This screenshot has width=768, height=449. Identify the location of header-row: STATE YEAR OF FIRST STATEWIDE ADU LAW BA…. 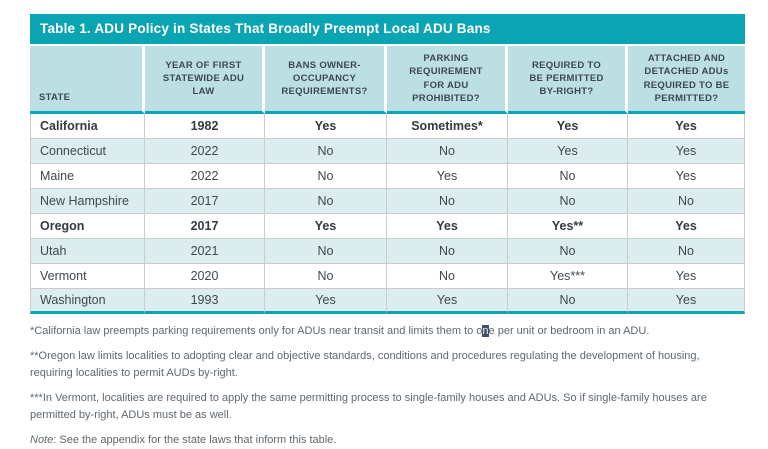
(387, 79).